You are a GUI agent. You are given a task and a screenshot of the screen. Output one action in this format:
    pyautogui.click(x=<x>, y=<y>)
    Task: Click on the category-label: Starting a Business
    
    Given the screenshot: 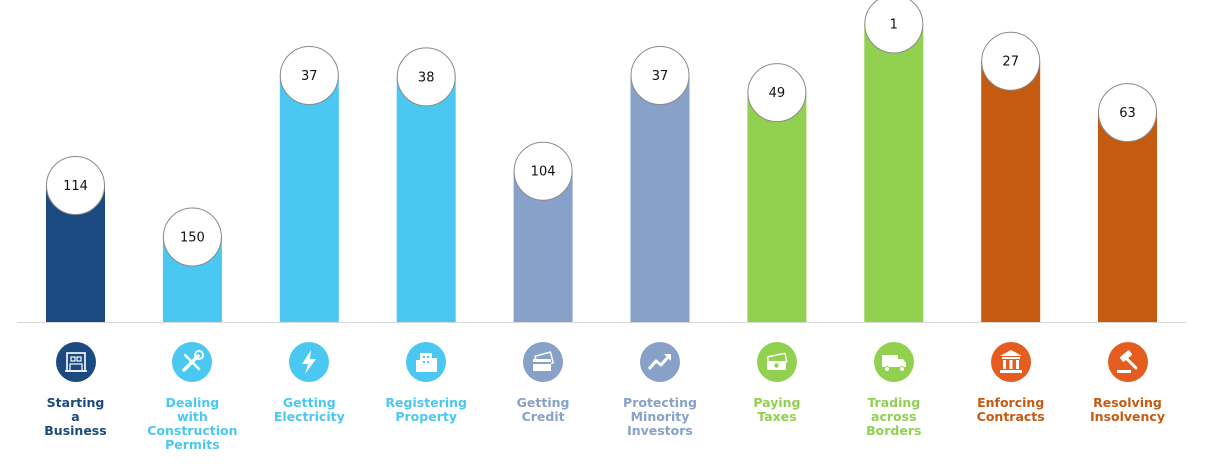 What is the action you would take?
    pyautogui.click(x=75, y=416)
    